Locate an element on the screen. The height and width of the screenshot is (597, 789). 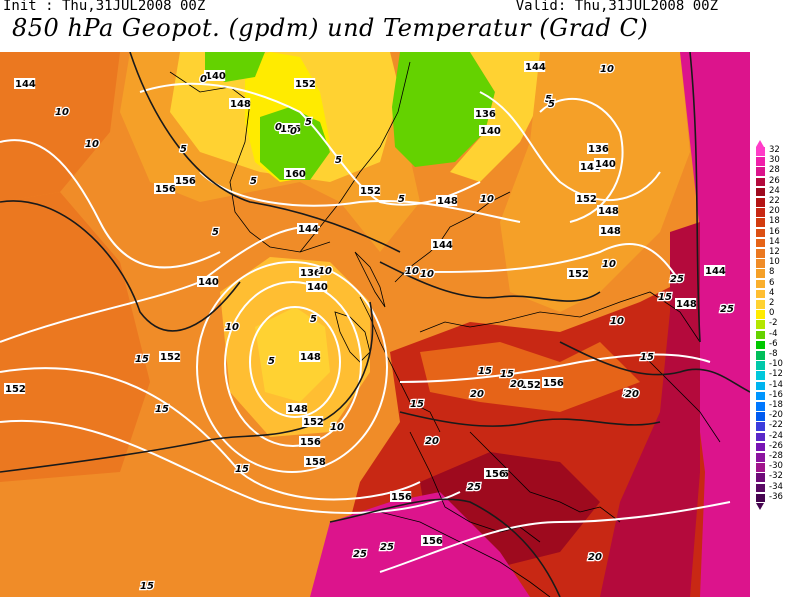
legend-value: 8 is located at coordinates (772, 272).